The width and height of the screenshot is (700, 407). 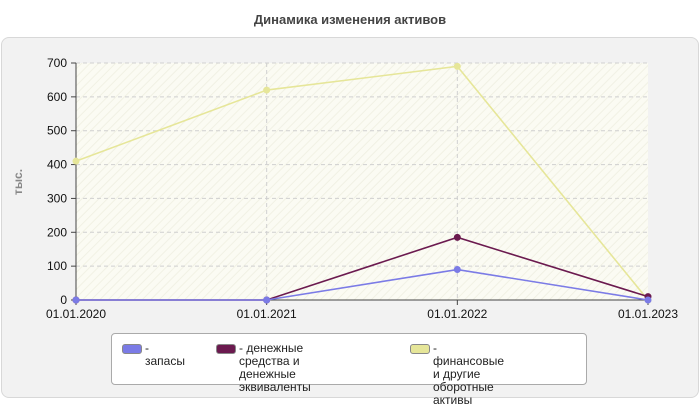 What do you see at coordinates (267, 314) in the screenshot?
I see `x-tick-label: 01.01.2021` at bounding box center [267, 314].